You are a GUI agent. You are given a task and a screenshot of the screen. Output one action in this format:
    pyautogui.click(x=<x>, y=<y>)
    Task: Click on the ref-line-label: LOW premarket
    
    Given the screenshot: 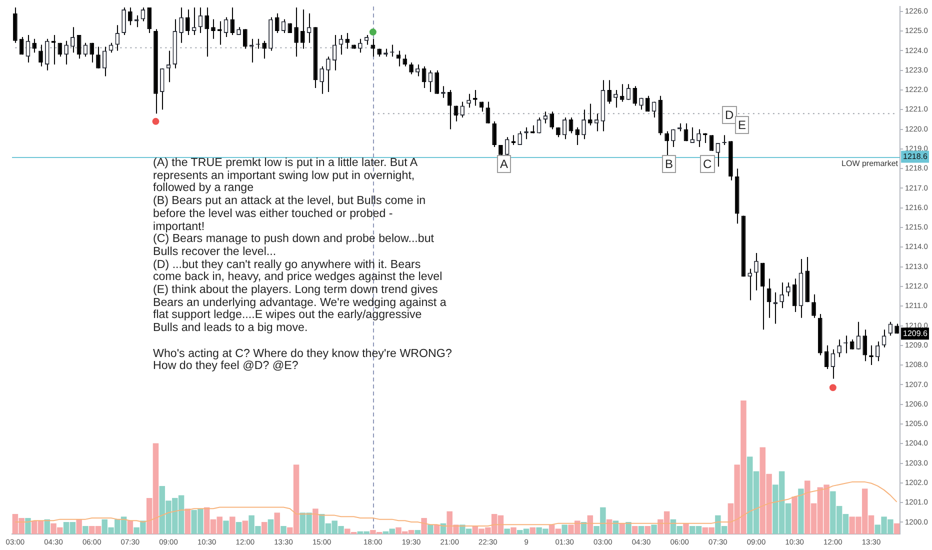 What is the action you would take?
    pyautogui.click(x=870, y=163)
    